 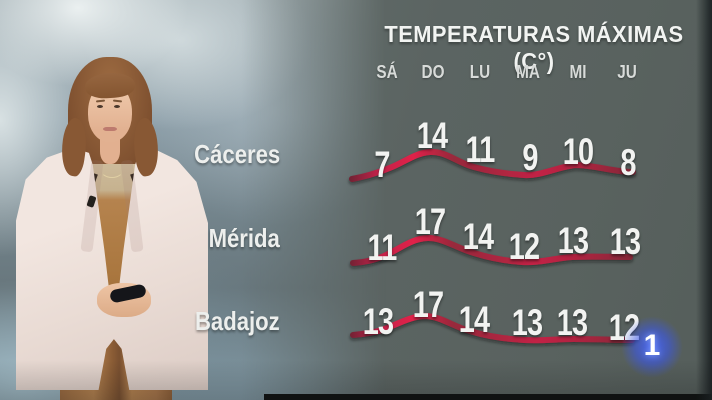 I want to click on day-label-ju: JU, so click(x=627, y=72).